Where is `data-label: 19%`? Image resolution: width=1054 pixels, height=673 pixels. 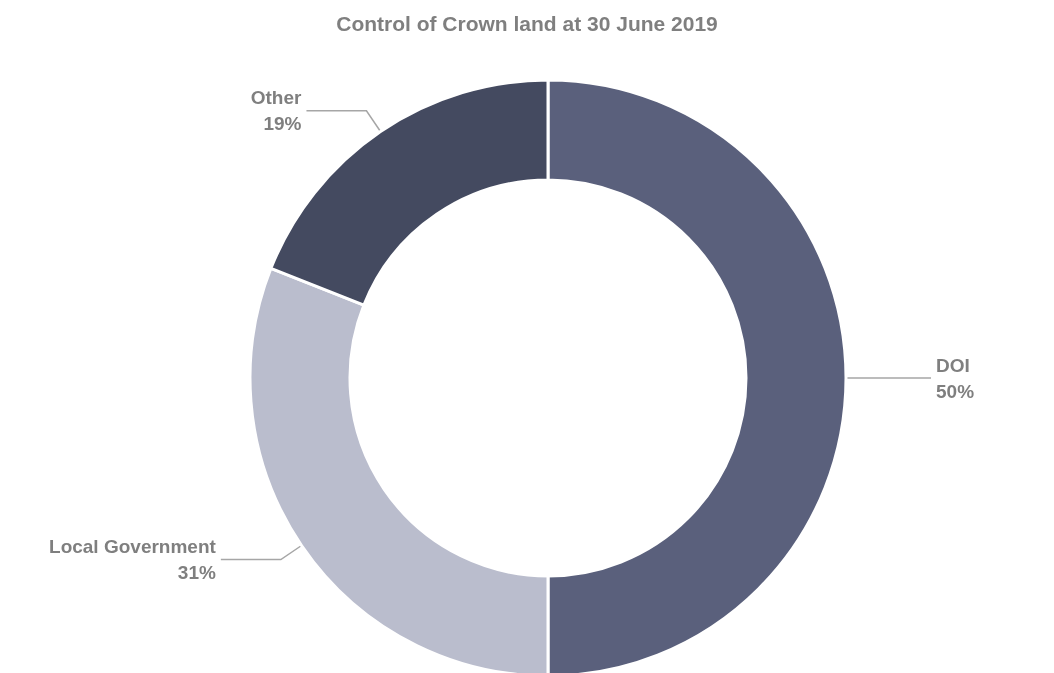 data-label: 19% is located at coordinates (282, 124).